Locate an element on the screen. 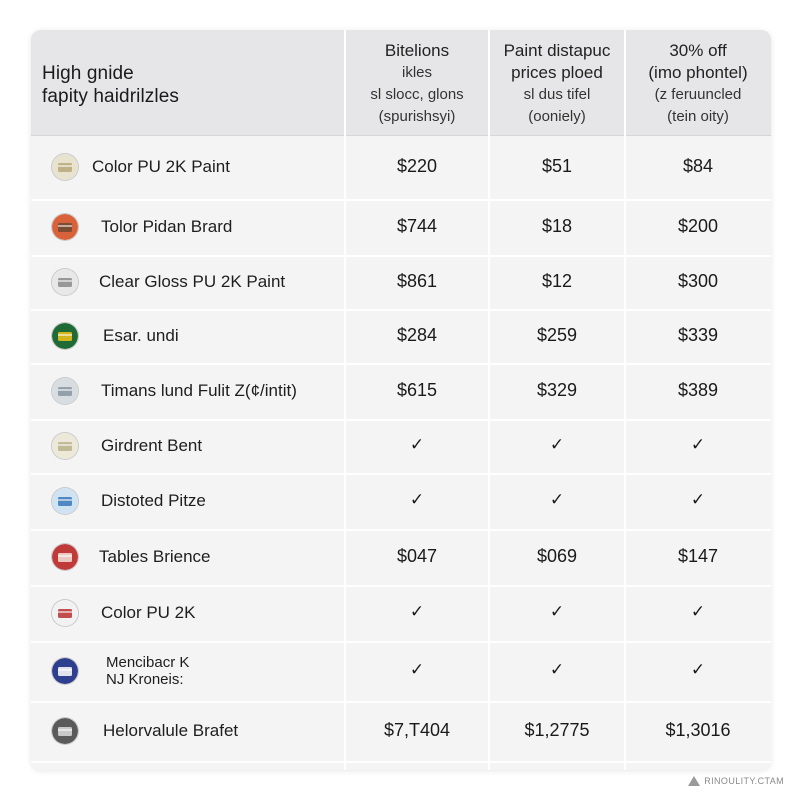  price-cell: $1,3016 is located at coordinates (698, 730).